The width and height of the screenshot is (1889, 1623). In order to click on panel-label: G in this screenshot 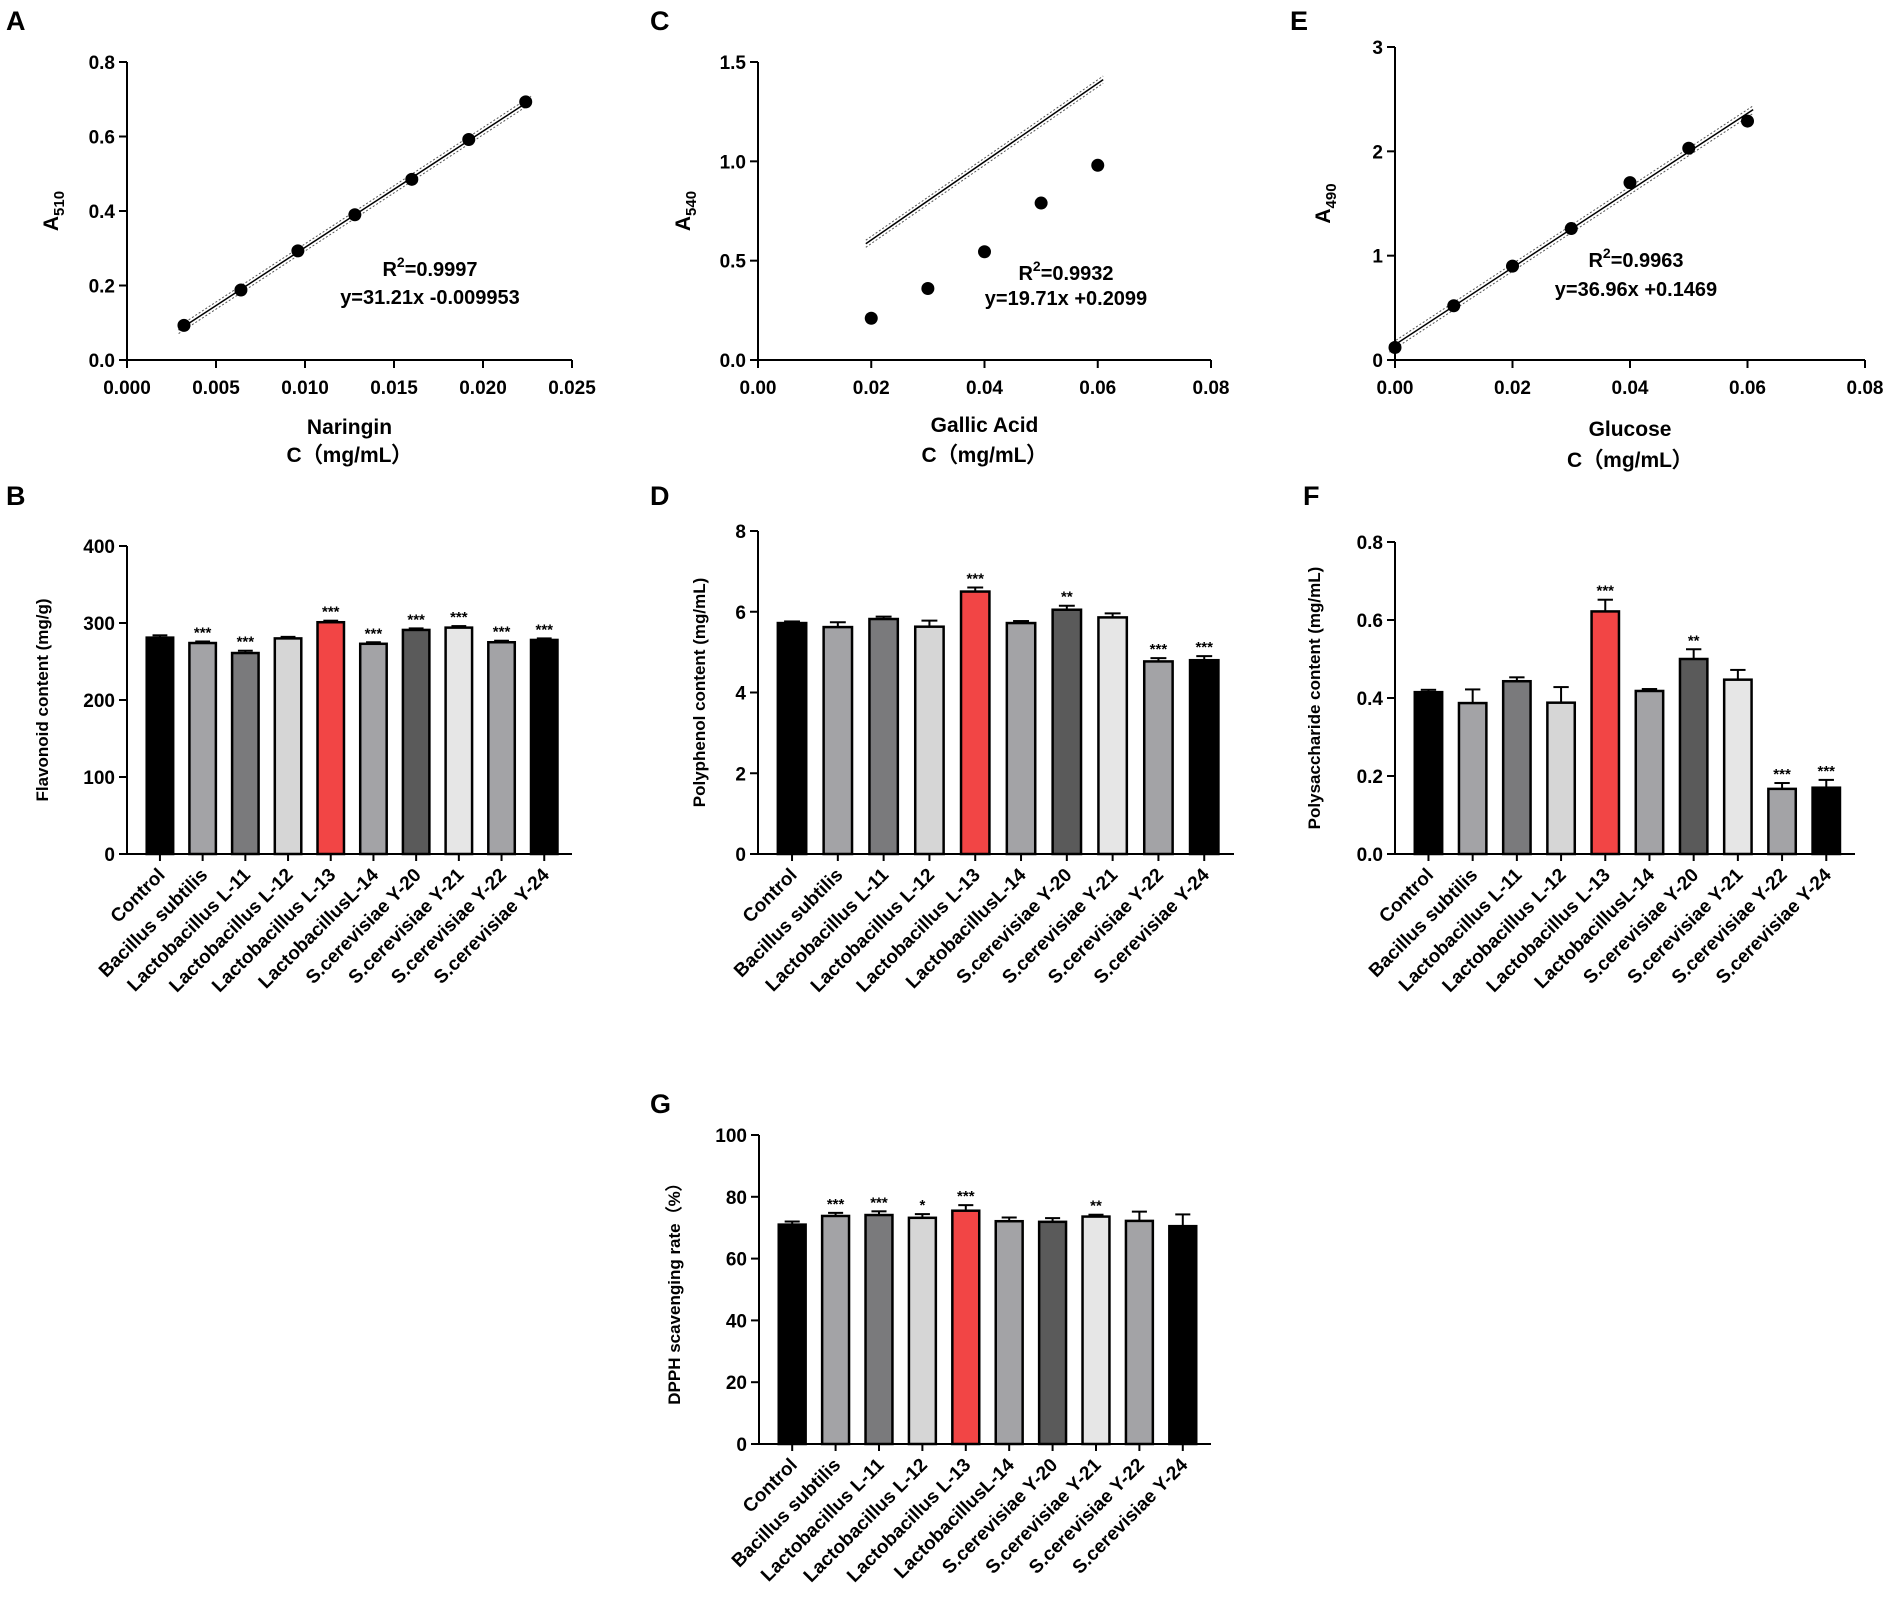, I will do `click(660, 1104)`.